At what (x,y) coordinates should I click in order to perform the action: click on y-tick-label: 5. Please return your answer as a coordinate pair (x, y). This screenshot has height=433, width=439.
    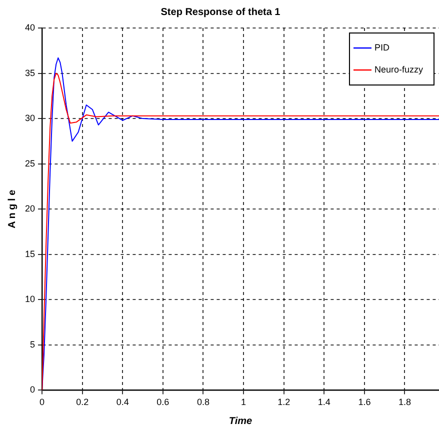
    Looking at the image, I should click on (33, 344).